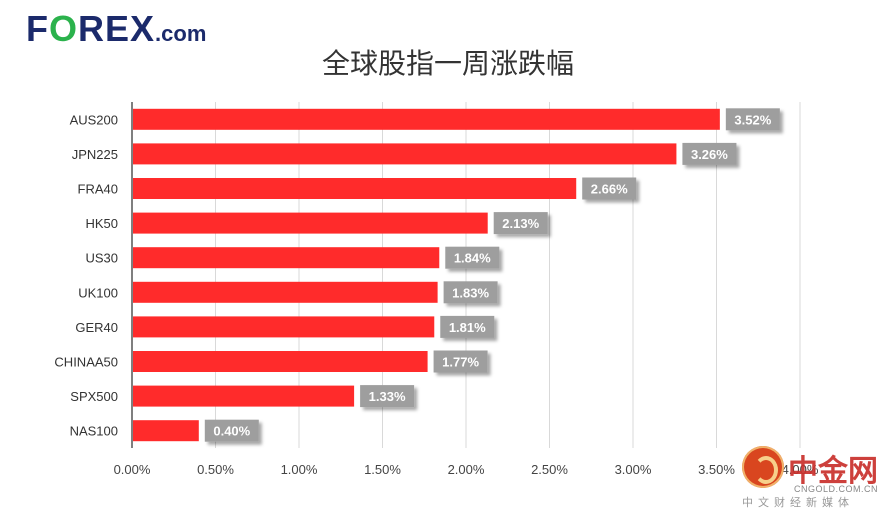 This screenshot has width=896, height=518. I want to click on x-tick-label: 2.50%, so click(549, 469).